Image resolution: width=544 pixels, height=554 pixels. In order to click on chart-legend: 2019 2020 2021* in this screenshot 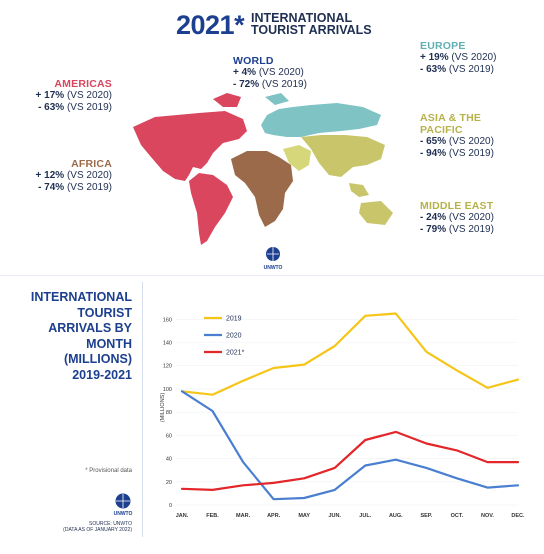, I will do `click(224, 336)`.